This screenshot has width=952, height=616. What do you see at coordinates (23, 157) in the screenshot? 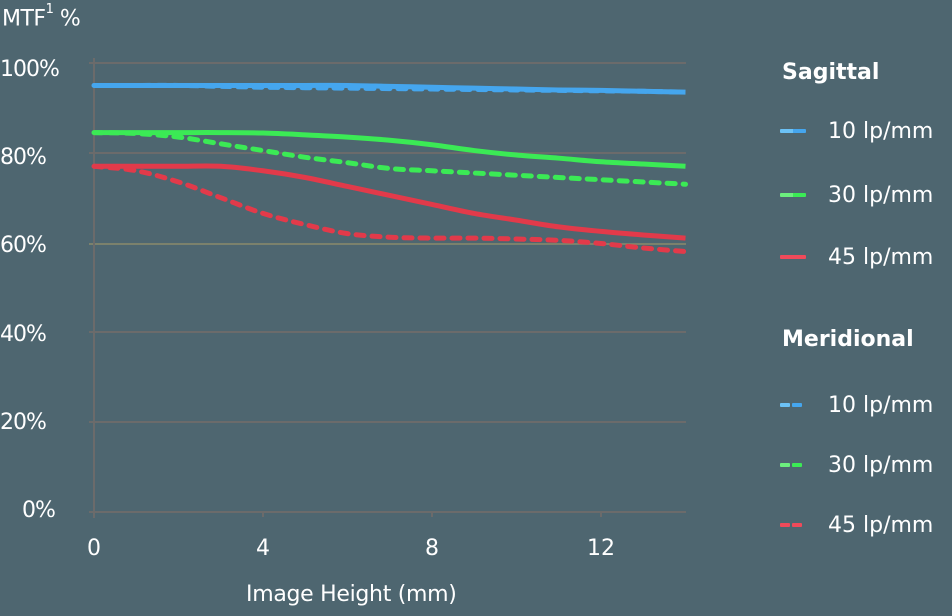
I see `y-tick-80: 80%` at bounding box center [23, 157].